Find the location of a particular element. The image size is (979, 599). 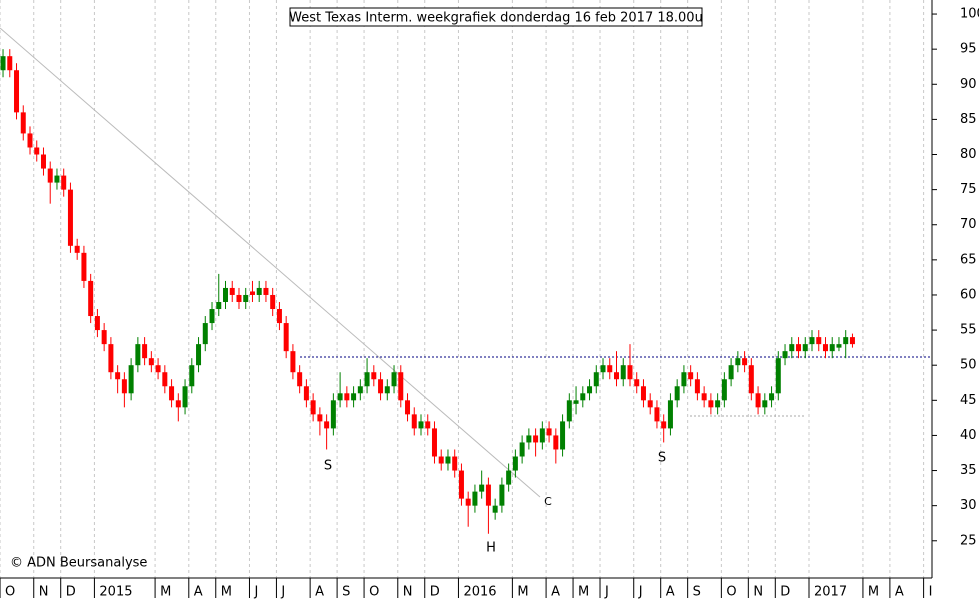

annotation: S is located at coordinates (328, 466).